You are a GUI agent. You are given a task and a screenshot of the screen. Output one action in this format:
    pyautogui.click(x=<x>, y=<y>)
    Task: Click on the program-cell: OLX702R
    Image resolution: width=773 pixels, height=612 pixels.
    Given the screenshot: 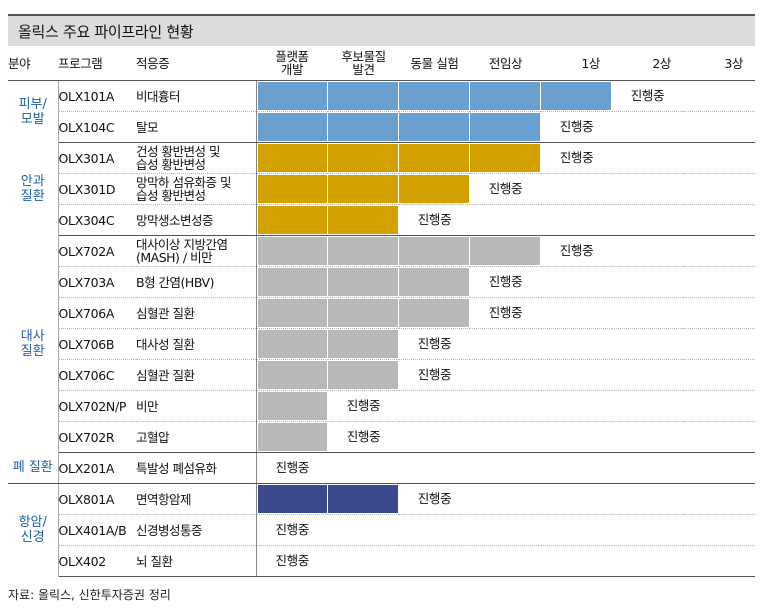 What is the action you would take?
    pyautogui.click(x=97, y=437)
    